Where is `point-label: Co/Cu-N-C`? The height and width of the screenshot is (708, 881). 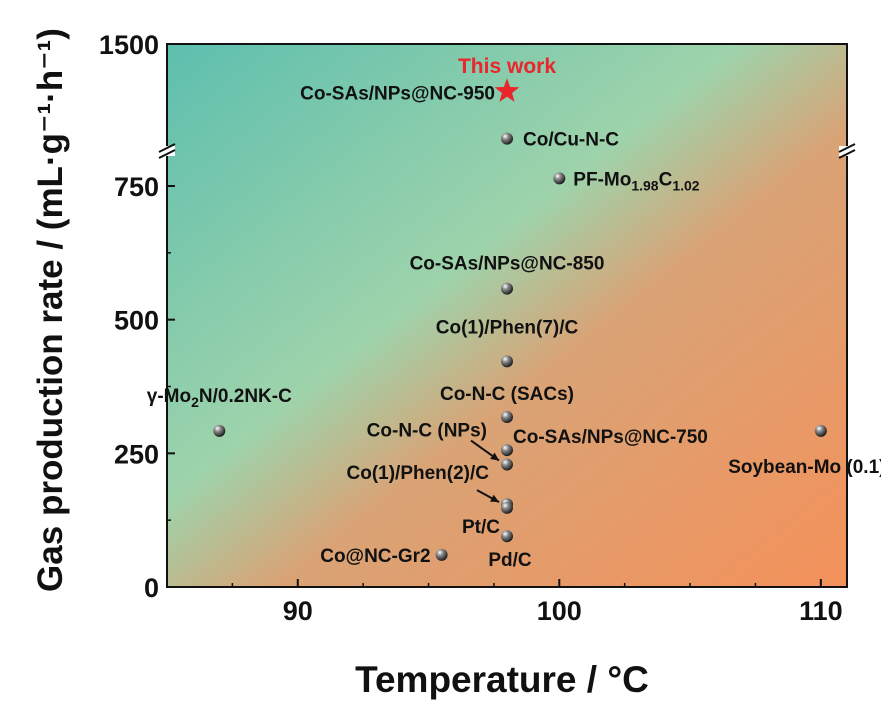
point-label: Co/Cu-N-C is located at coordinates (571, 140).